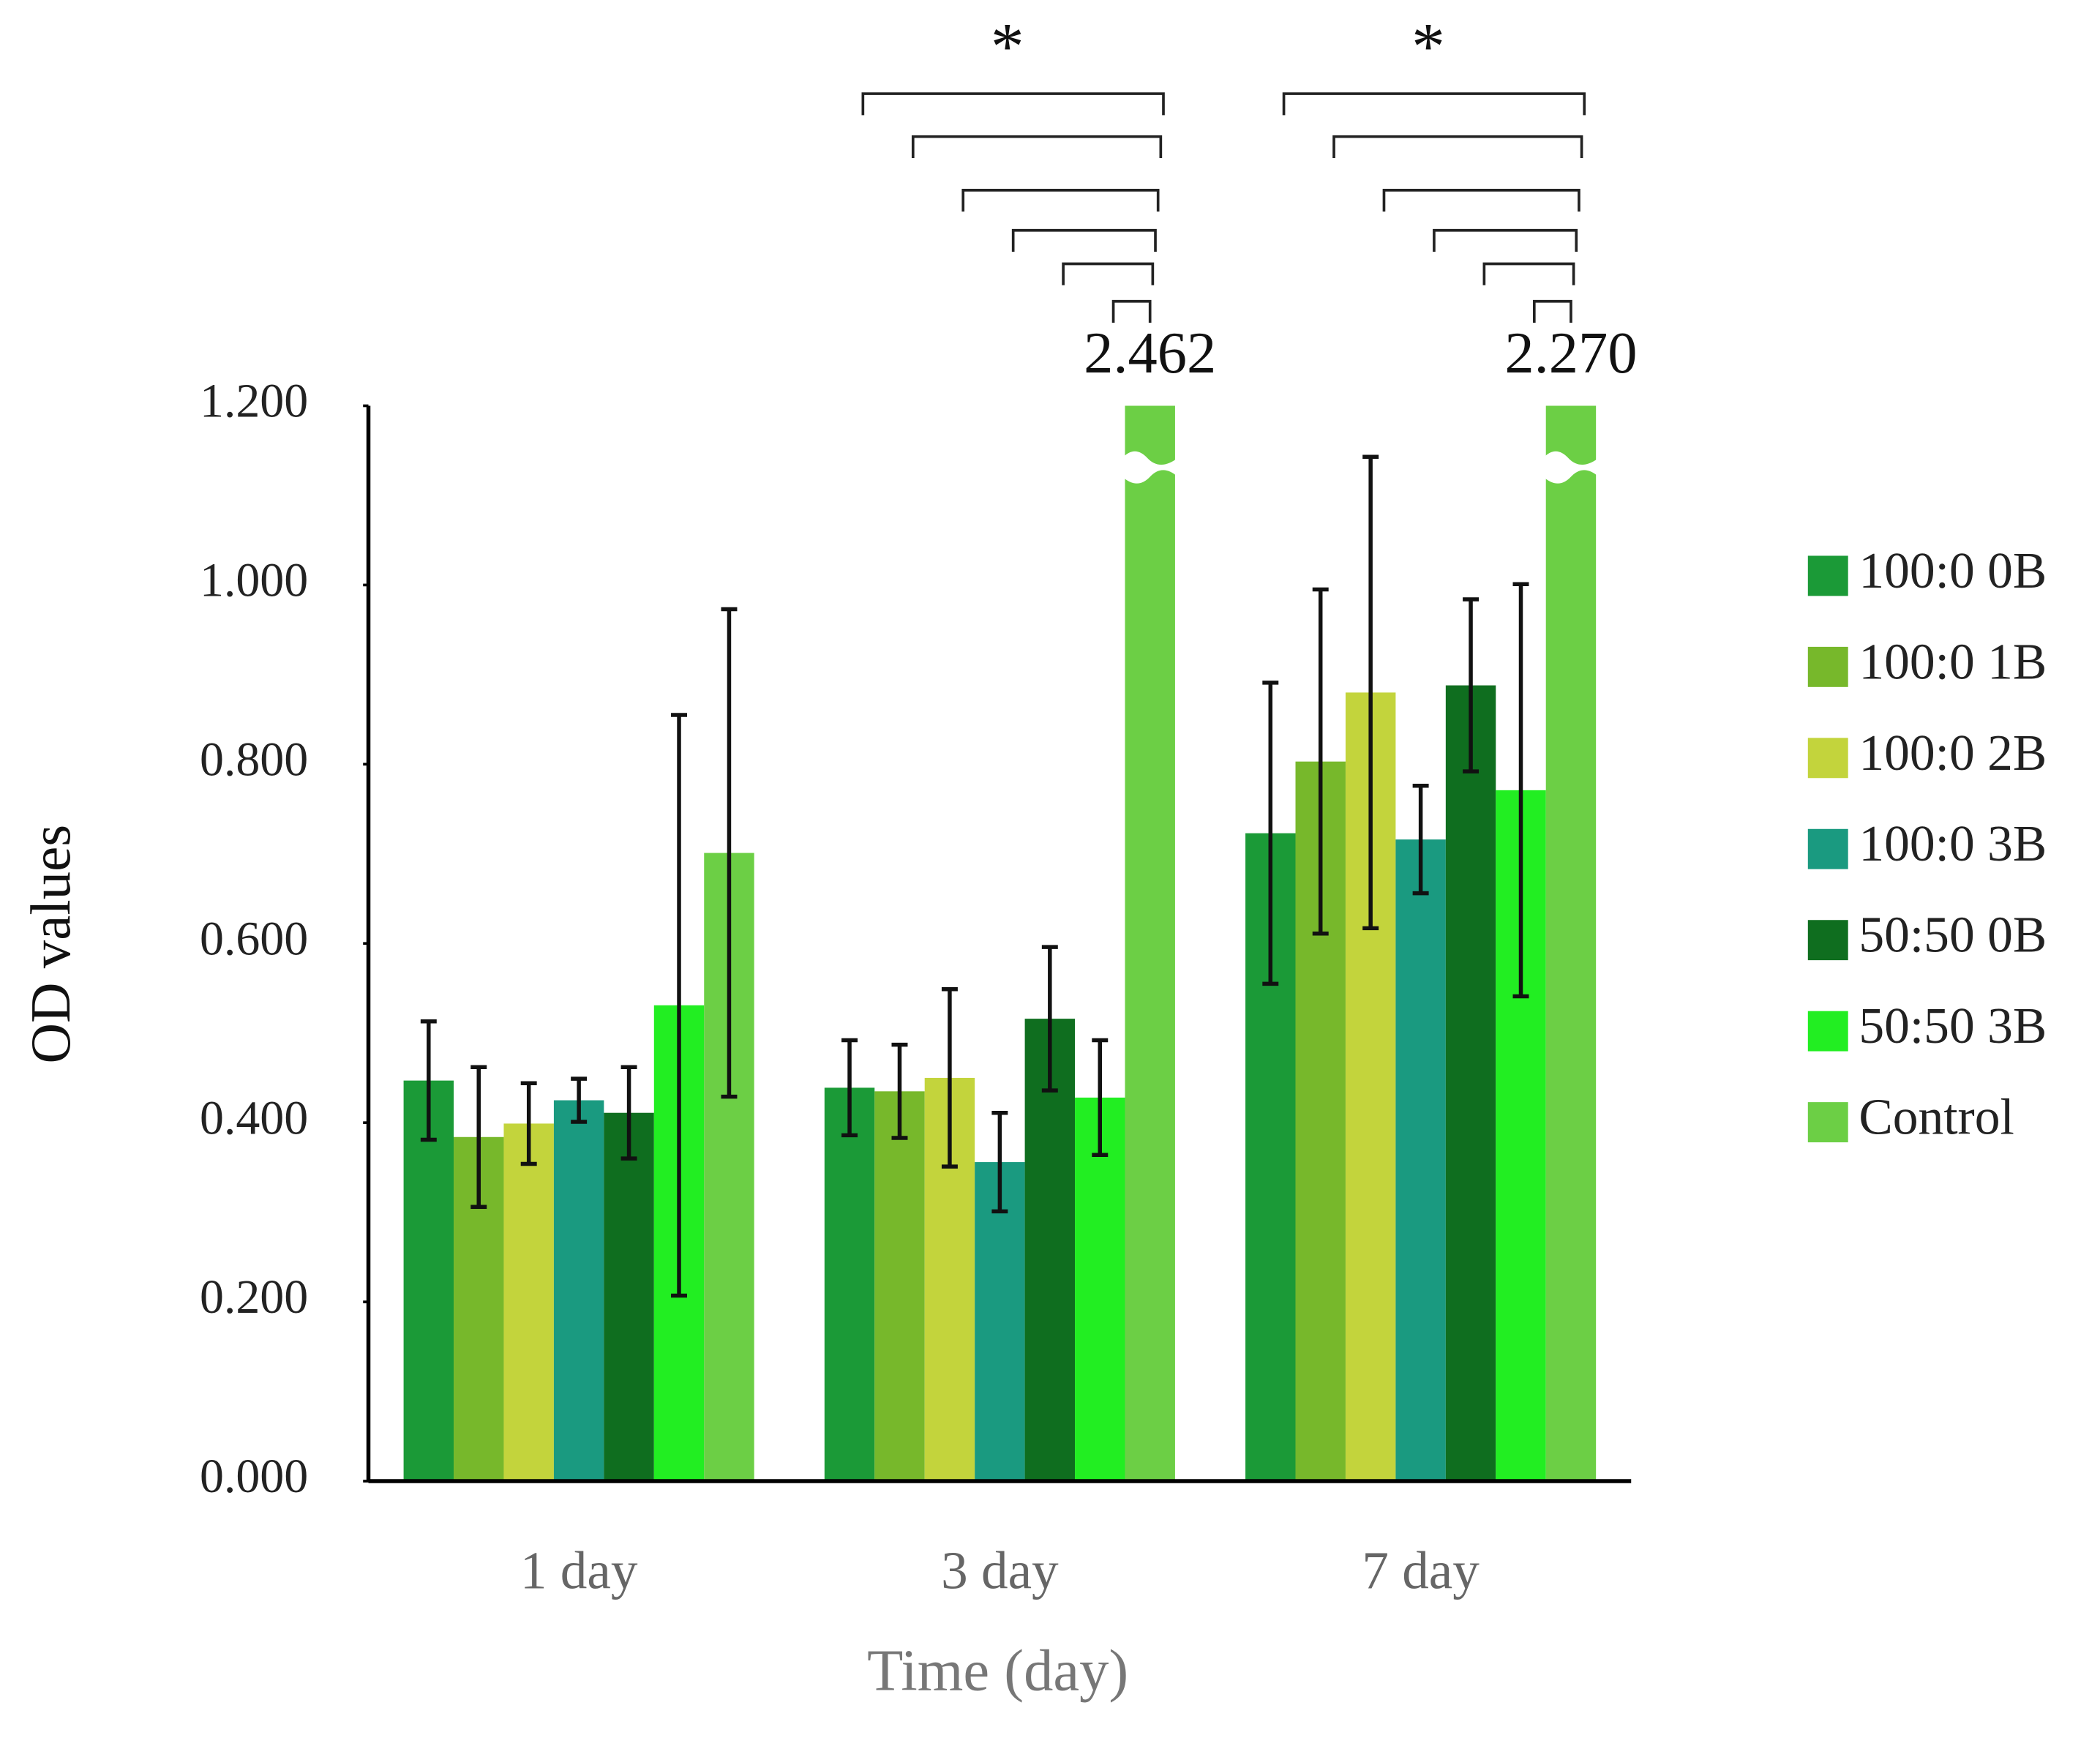 This screenshot has width=2100, height=1757. I want to click on x-tick-label: 7 day, so click(1421, 1571).